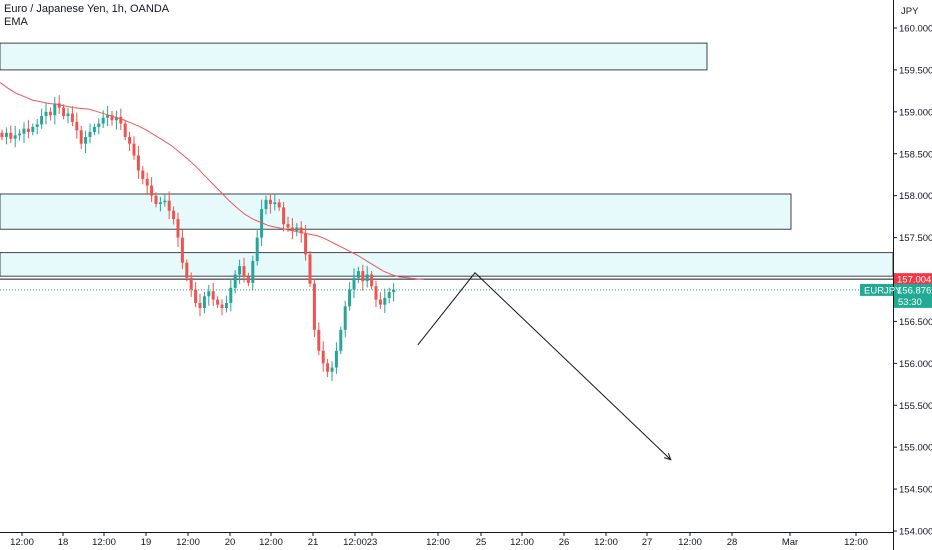  Describe the element at coordinates (910, 302) in the screenshot. I see `countdown-text: 53:30` at that location.